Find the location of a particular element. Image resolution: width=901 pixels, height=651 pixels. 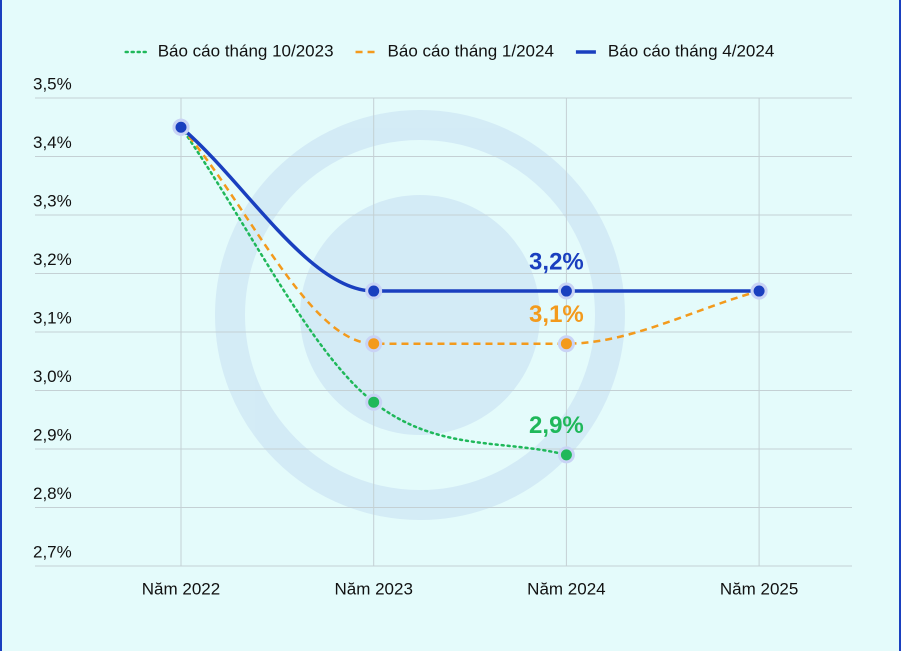

y-tick-label: 3,3% is located at coordinates (52, 200).